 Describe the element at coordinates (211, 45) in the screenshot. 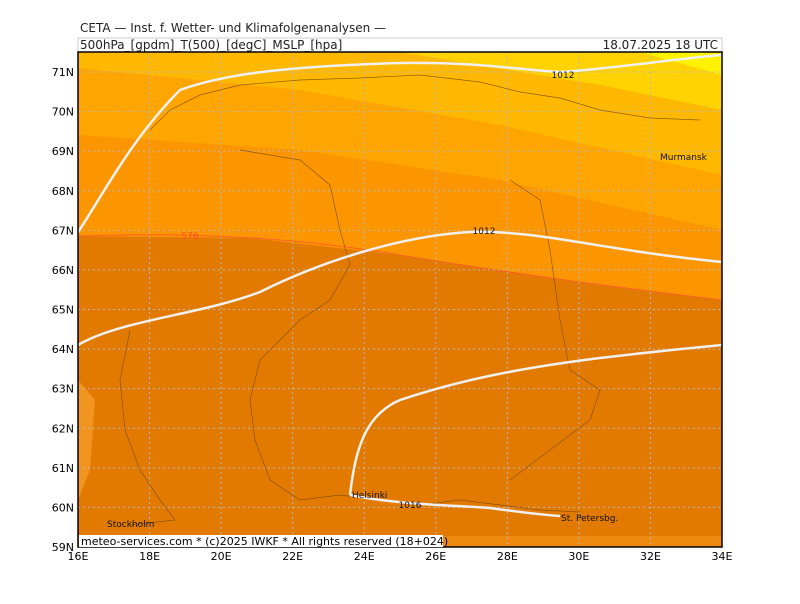

I see `parameters: 500hPa_[gpdm]_T(500)_[degC]_MSLP_[hpa]` at that location.